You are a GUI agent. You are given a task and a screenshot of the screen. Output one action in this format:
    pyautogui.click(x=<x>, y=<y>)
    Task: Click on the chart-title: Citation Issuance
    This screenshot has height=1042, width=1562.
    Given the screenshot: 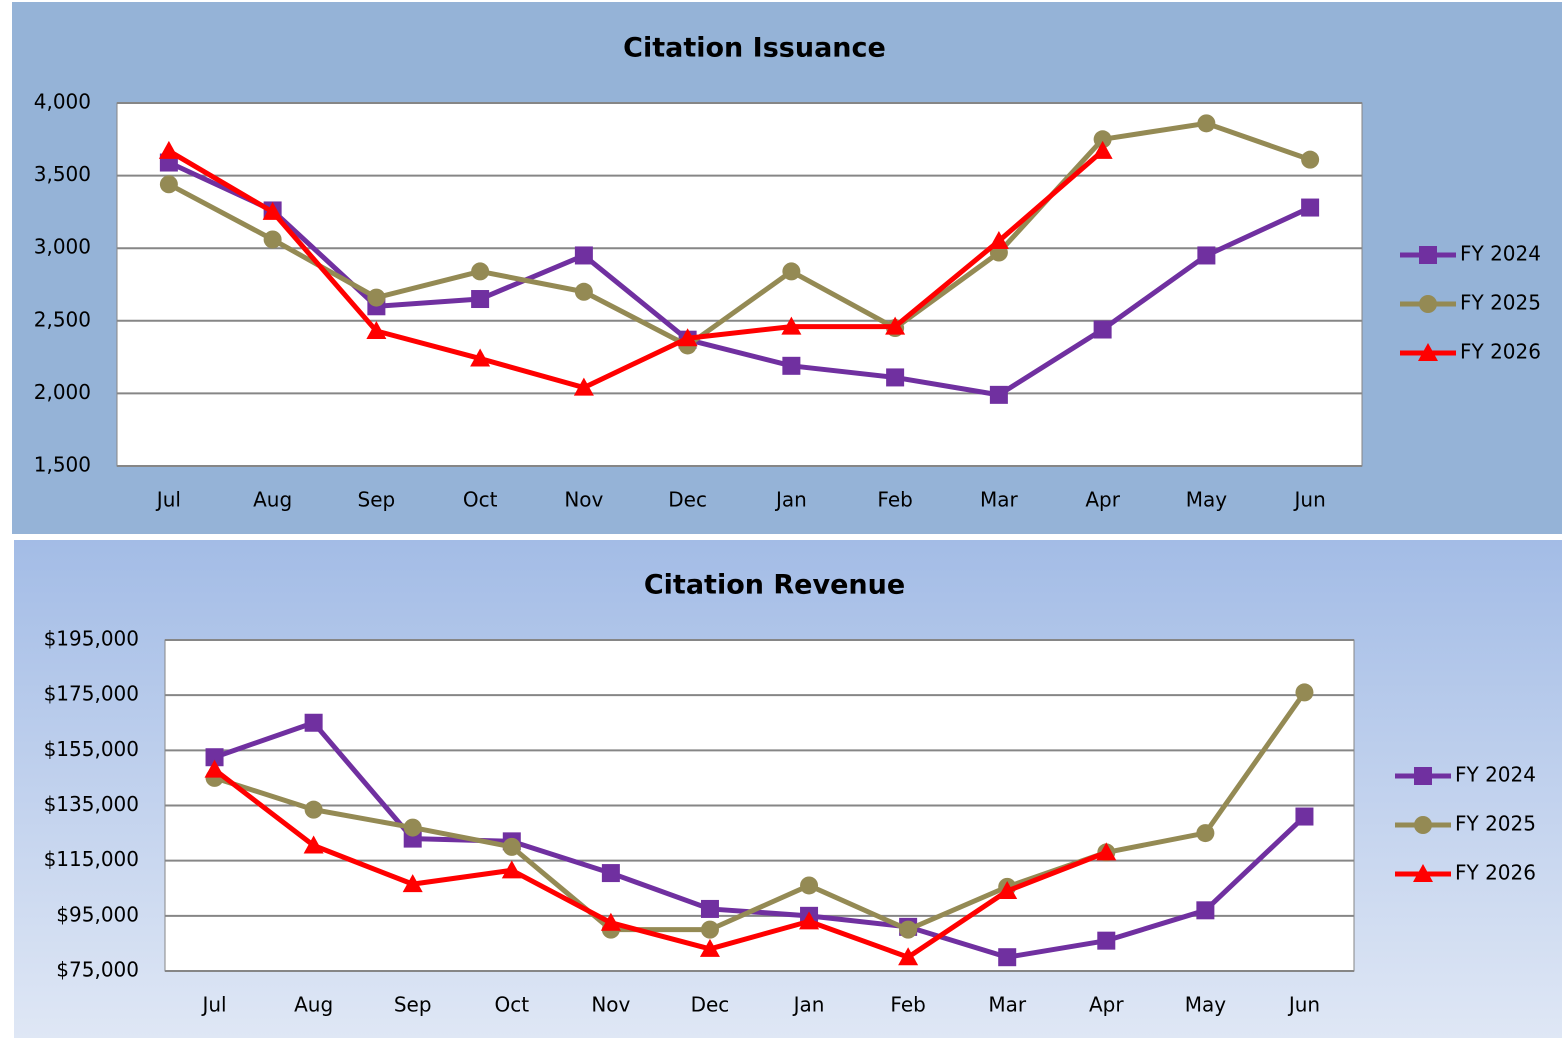 What is the action you would take?
    pyautogui.click(x=754, y=48)
    